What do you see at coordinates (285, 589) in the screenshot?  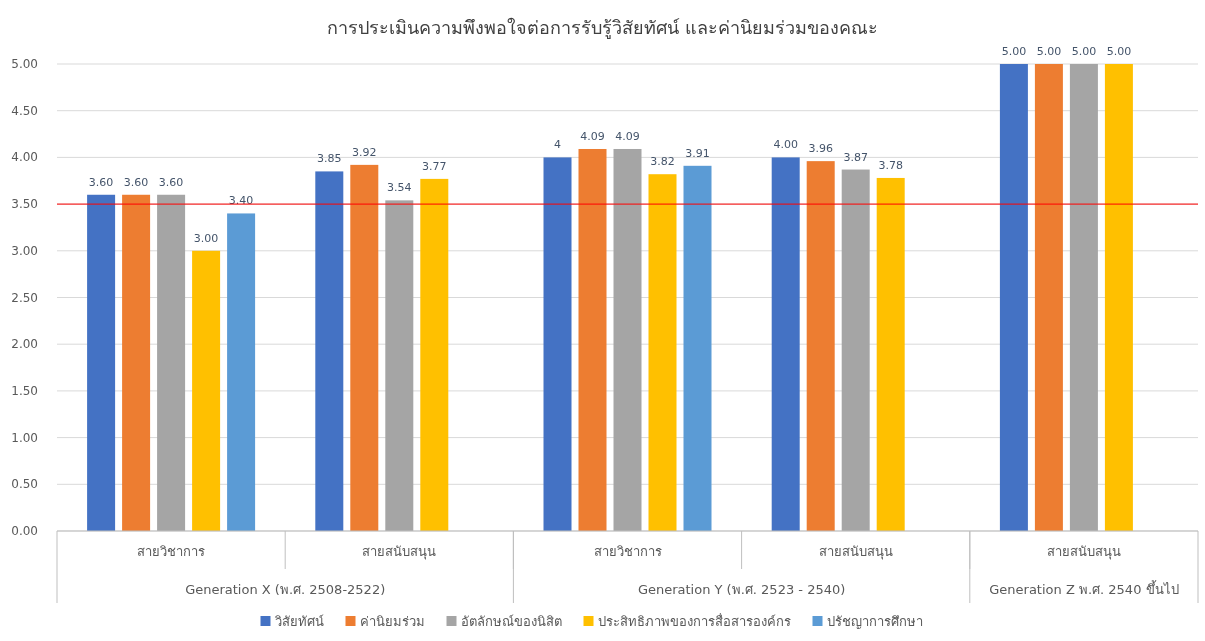 I see `text: Generation X (พ.ศ. 2508-2522)` at bounding box center [285, 589].